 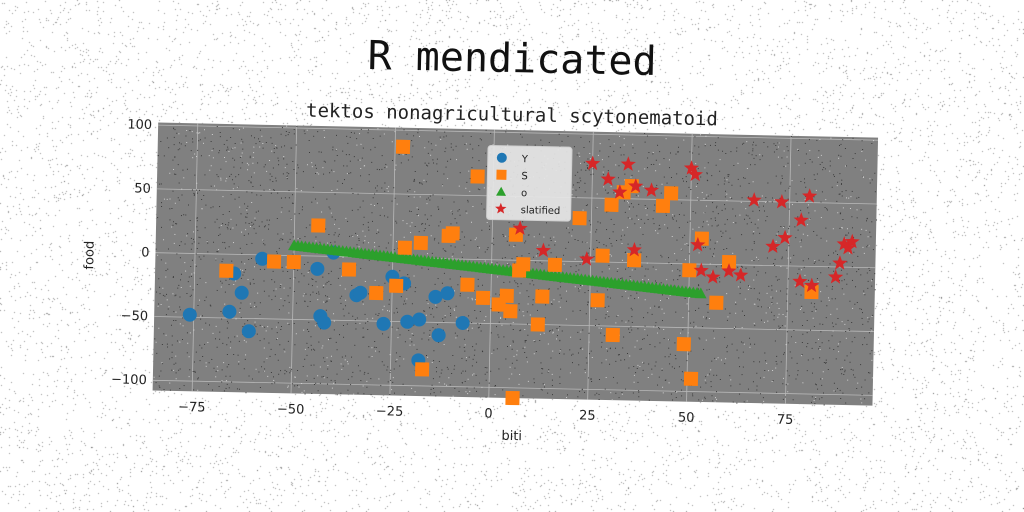 I want to click on series-slatified, so click(x=686, y=224).